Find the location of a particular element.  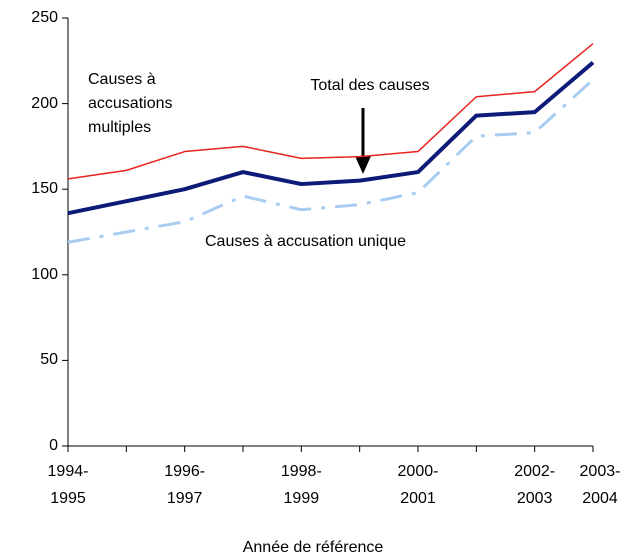

y-tick-label: 150 is located at coordinates (44, 189).